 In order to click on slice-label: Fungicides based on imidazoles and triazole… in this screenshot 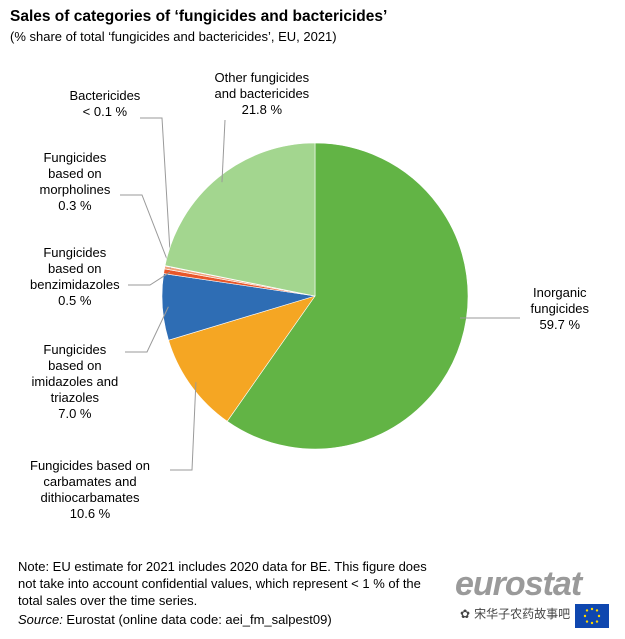, I will do `click(75, 382)`.